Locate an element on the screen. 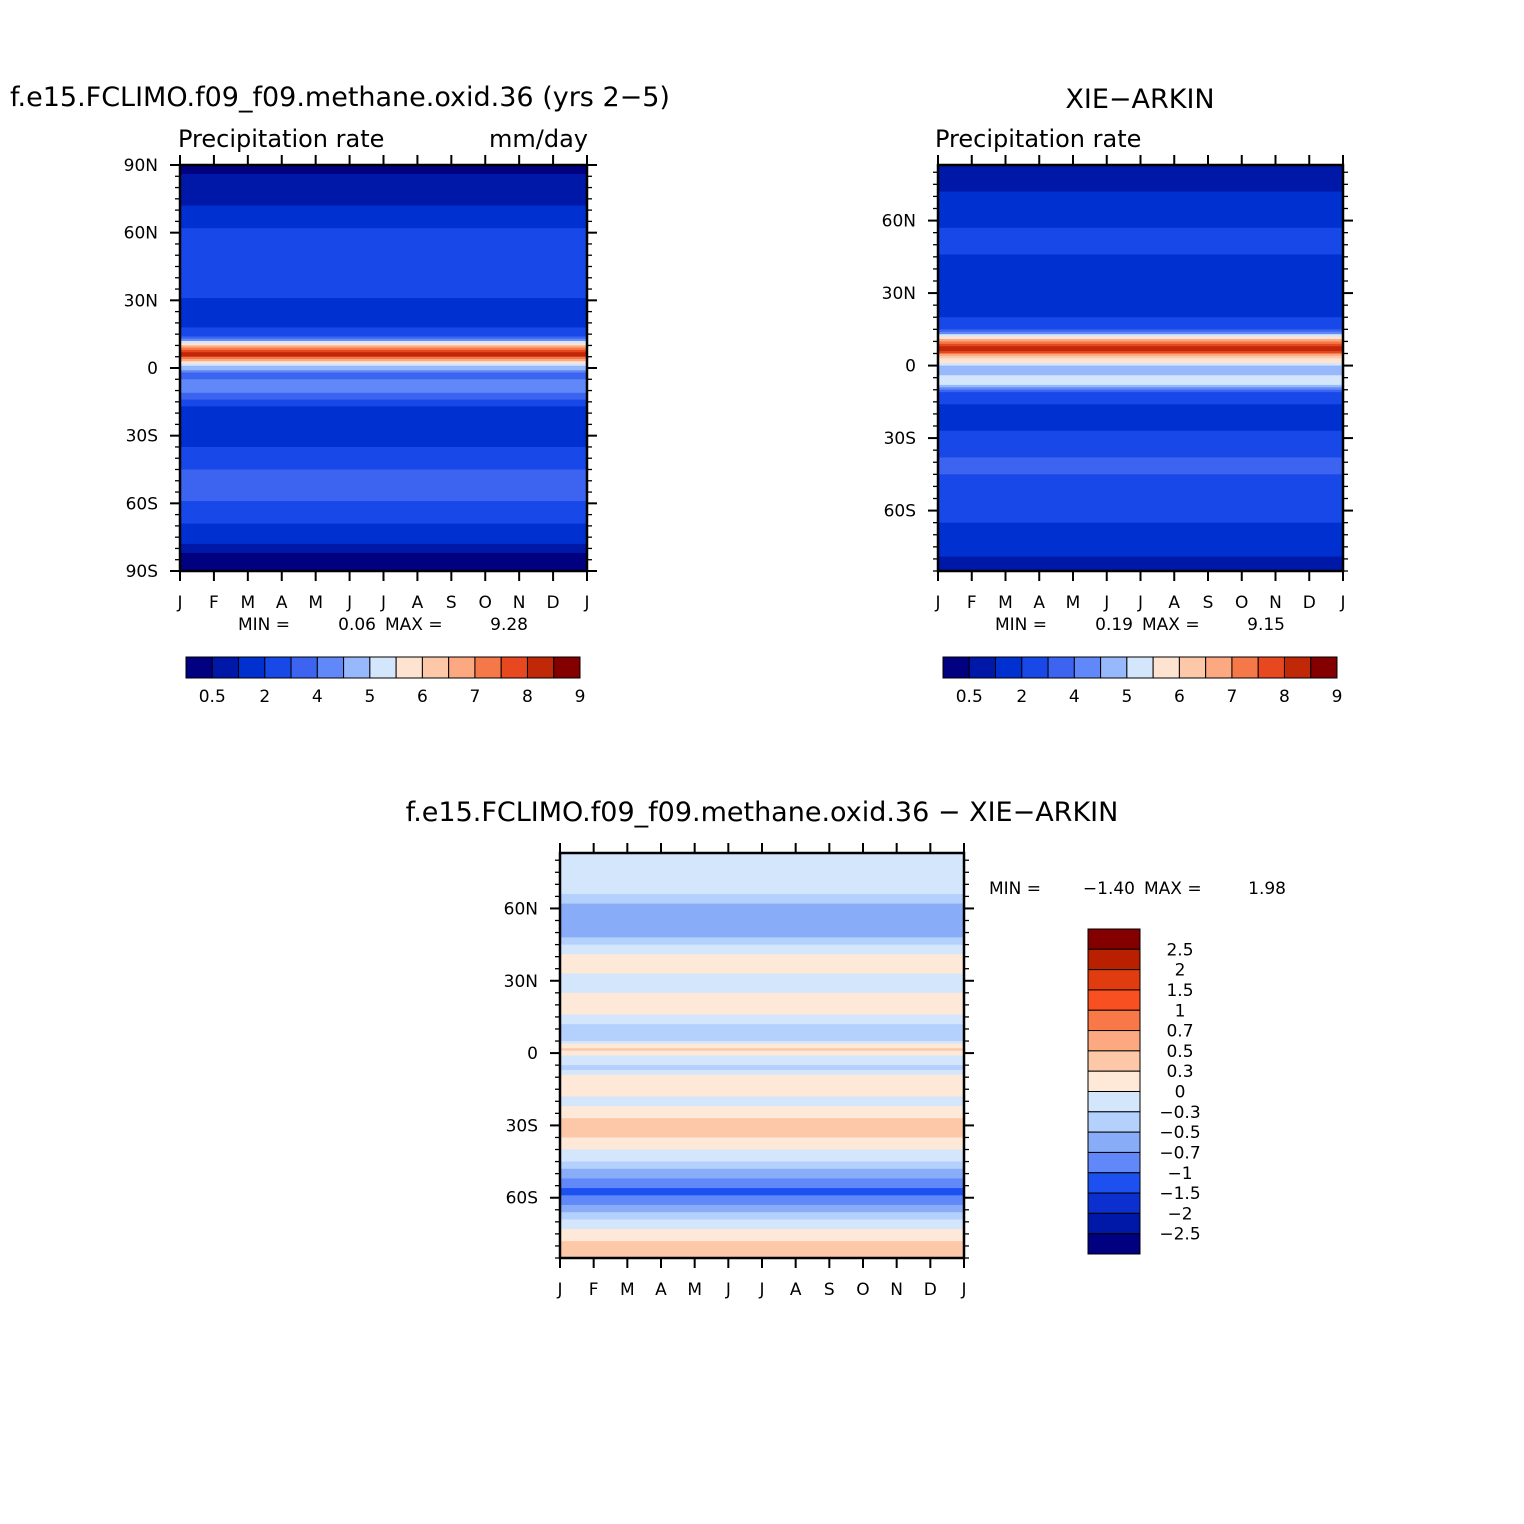 The width and height of the screenshot is (1524, 1524). colorbar-label: 1 is located at coordinates (1180, 1011).